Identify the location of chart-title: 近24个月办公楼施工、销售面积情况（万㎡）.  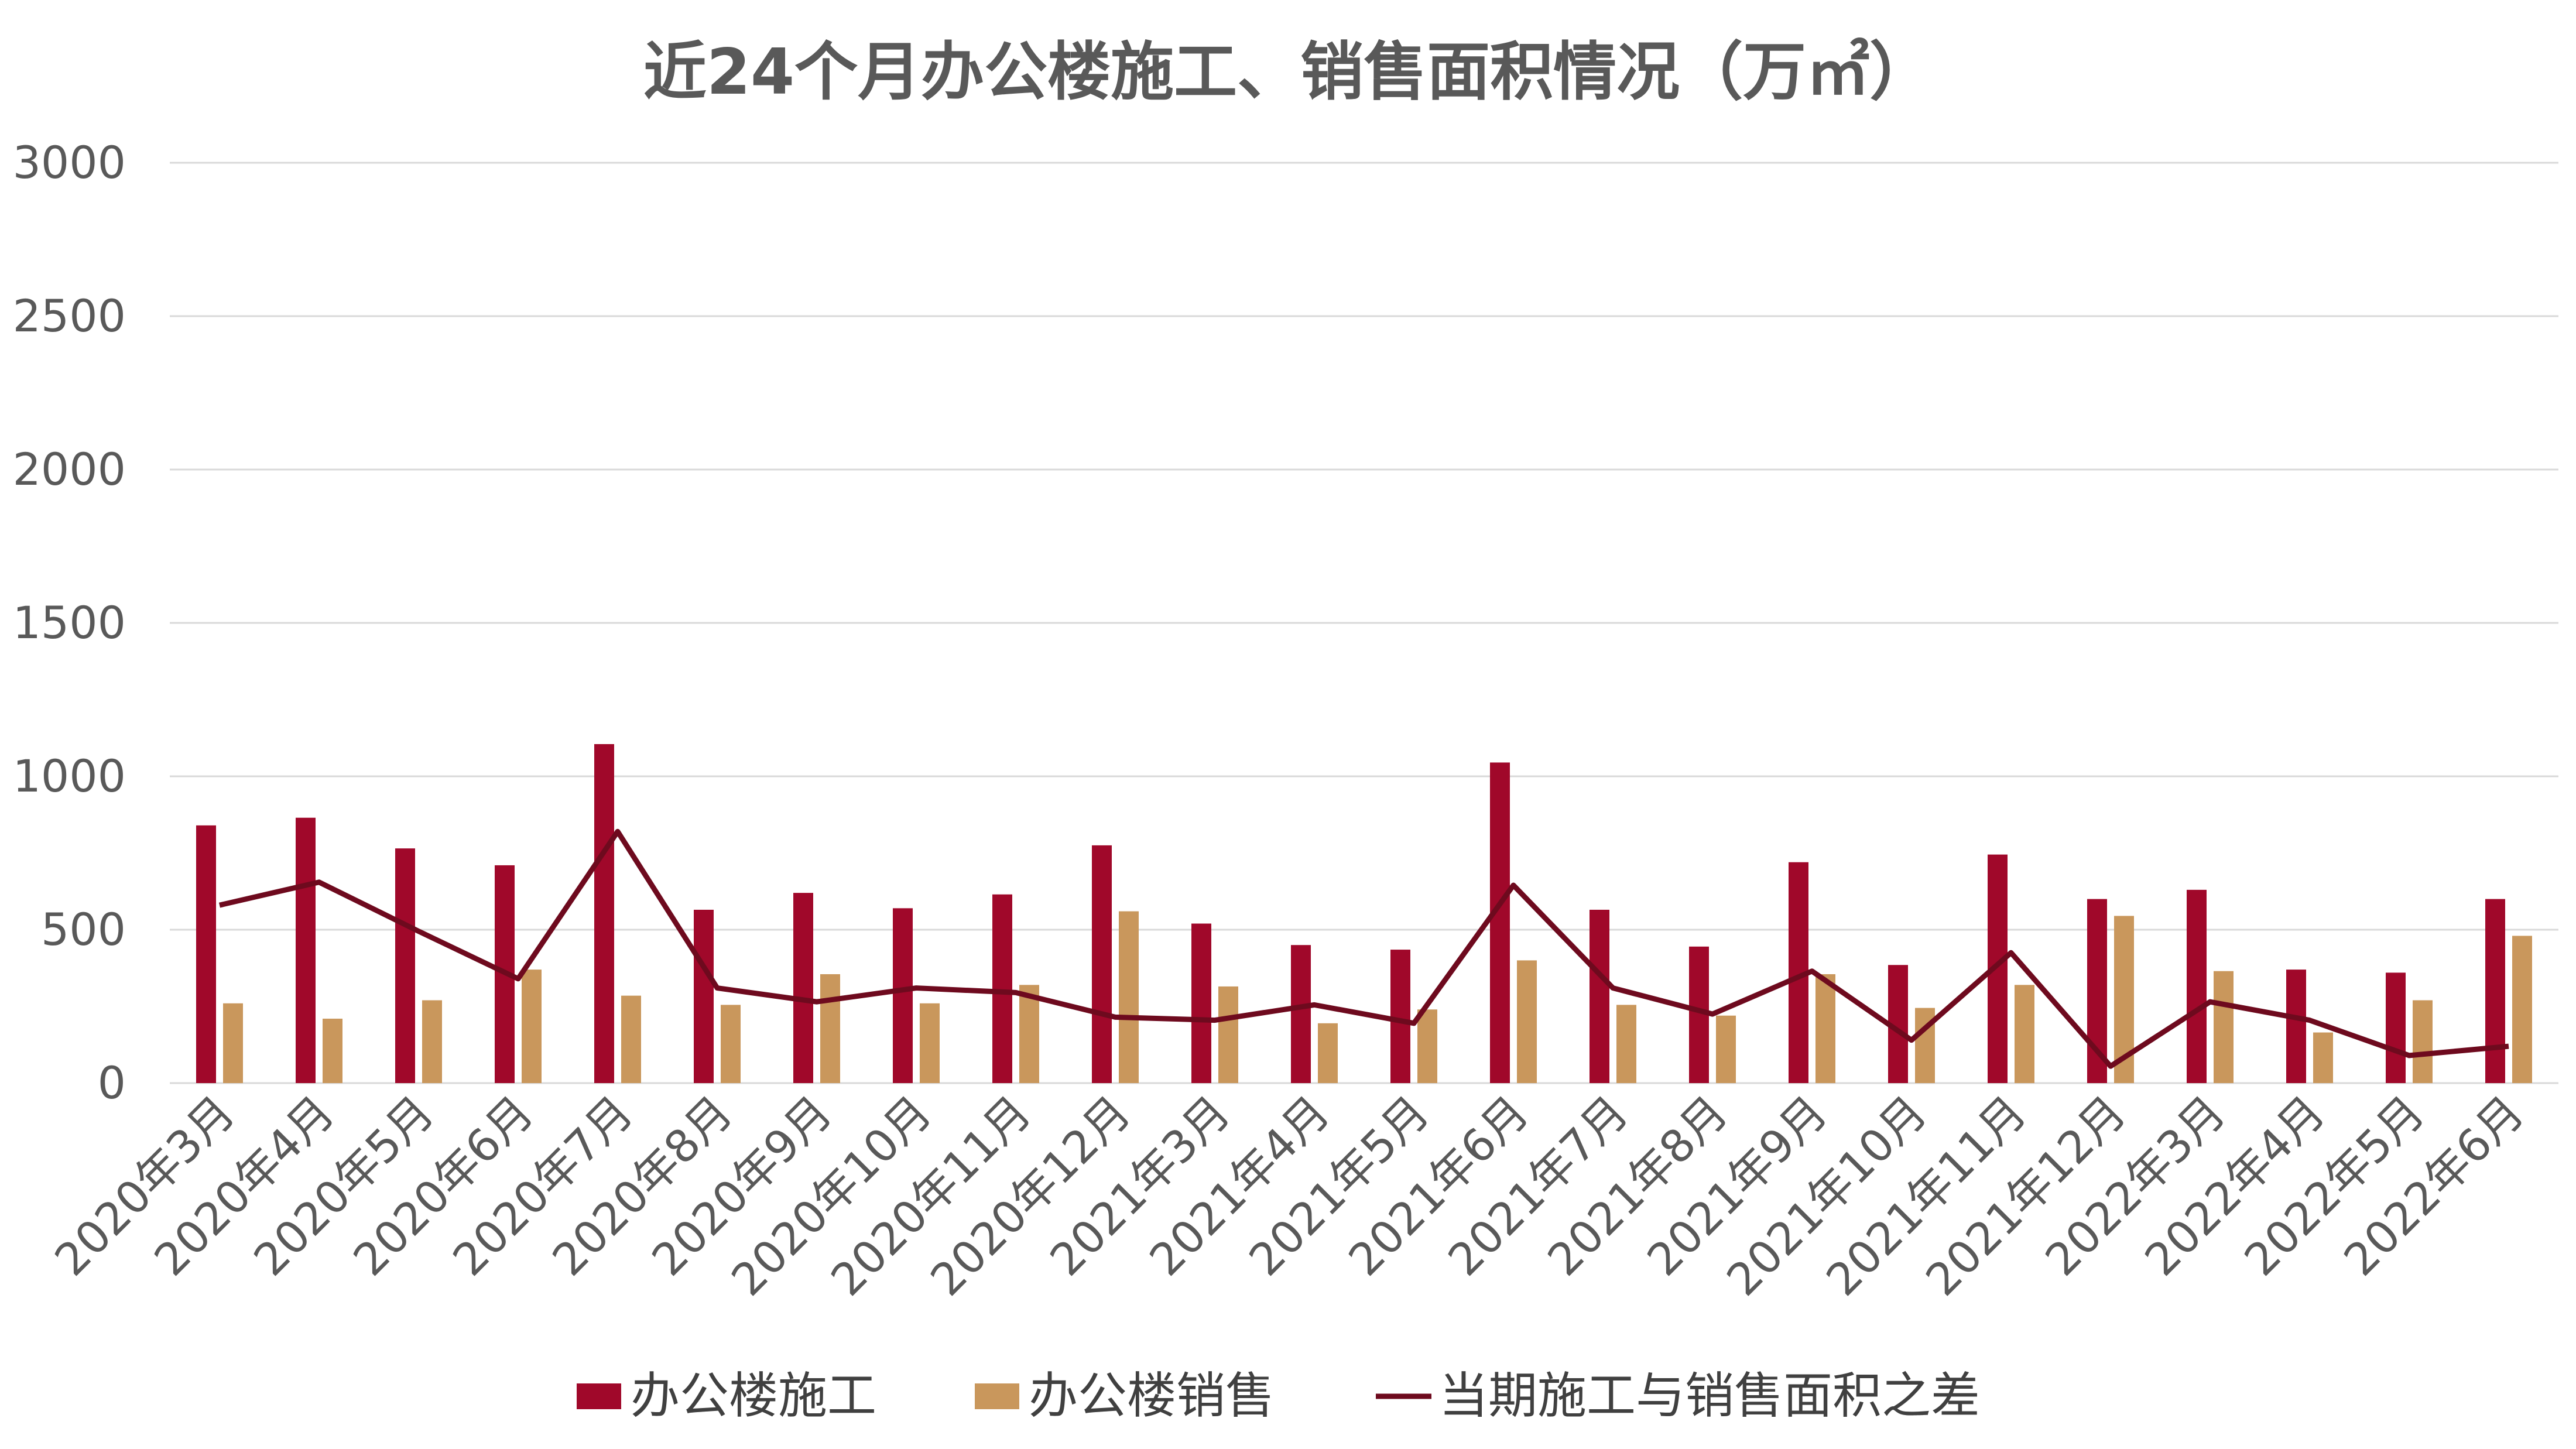
(1288, 72).